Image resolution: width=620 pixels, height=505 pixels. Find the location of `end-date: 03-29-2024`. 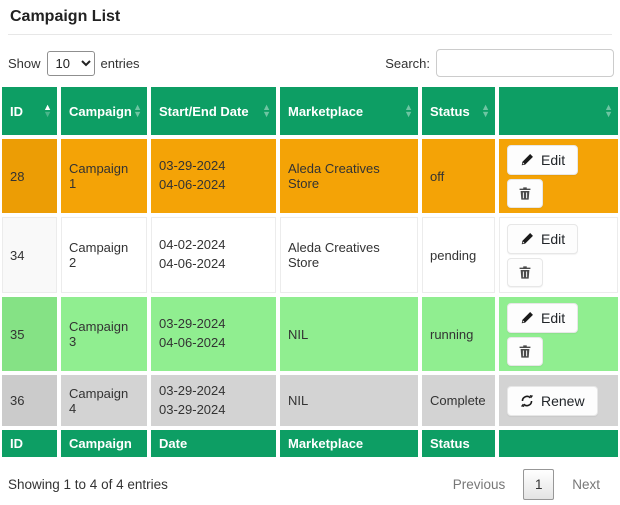

end-date: 03-29-2024 is located at coordinates (192, 409).